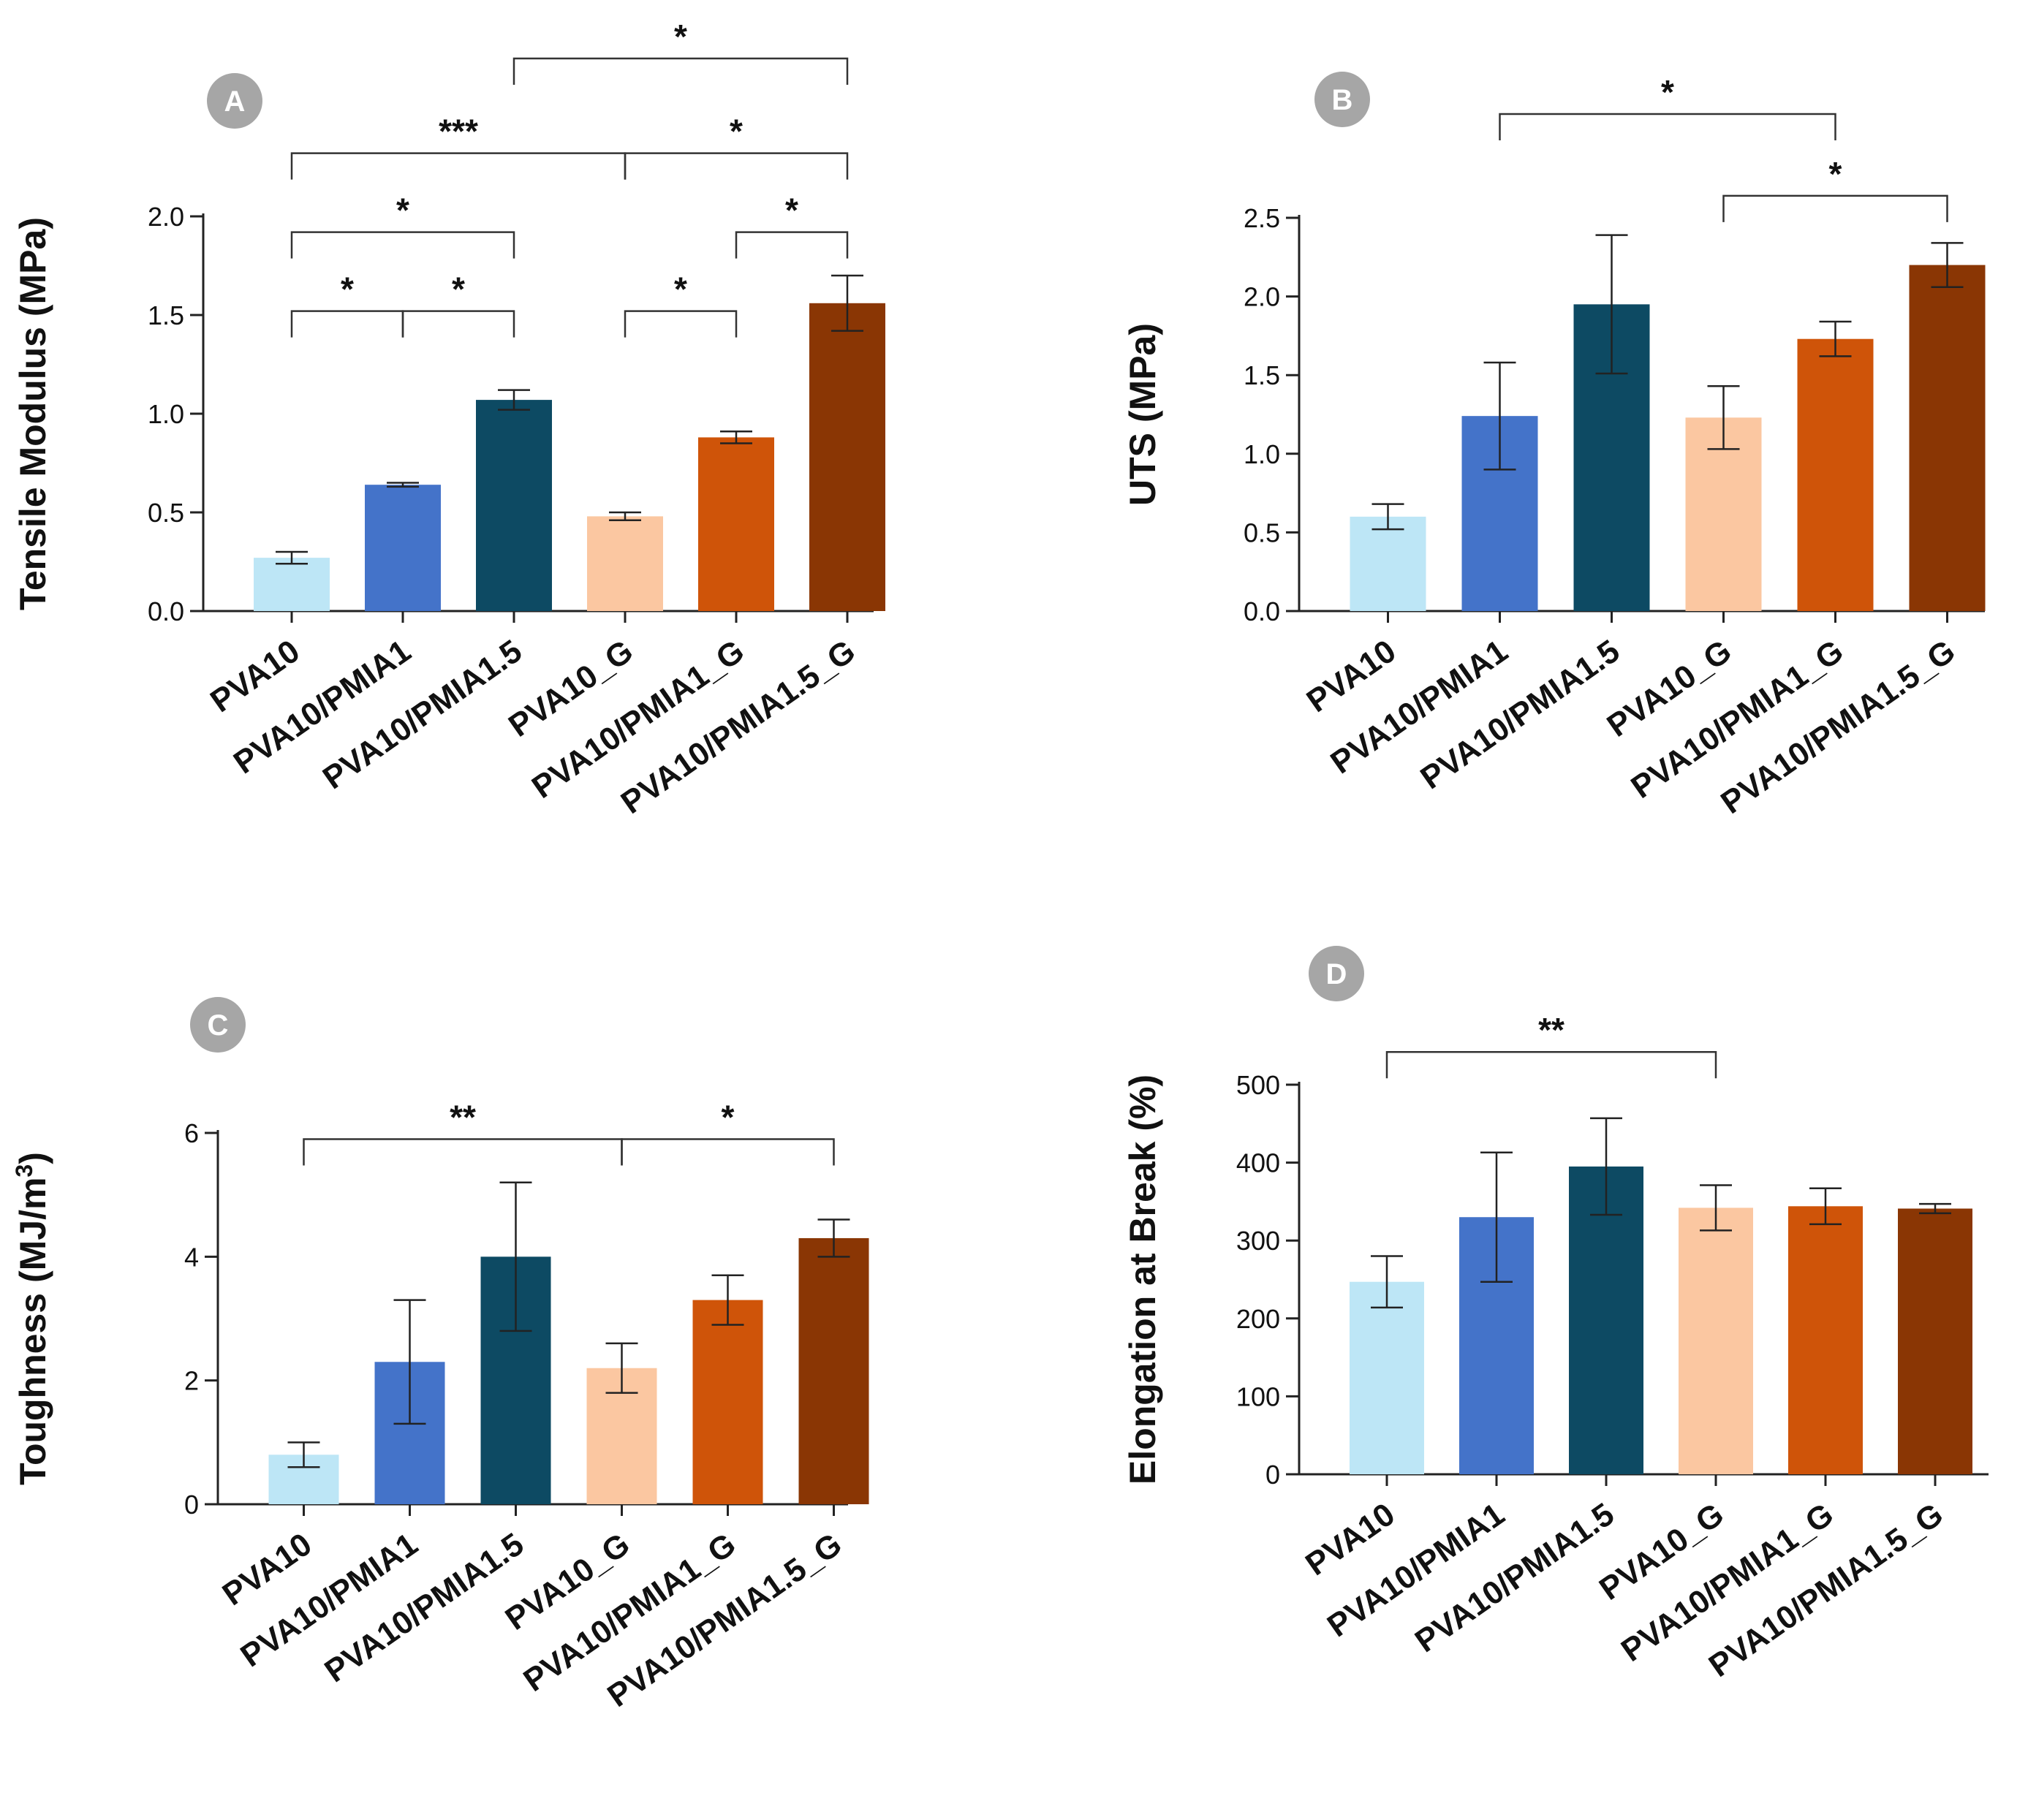 The image size is (2028, 1820). I want to click on y-tick-label: 300, so click(1258, 1241).